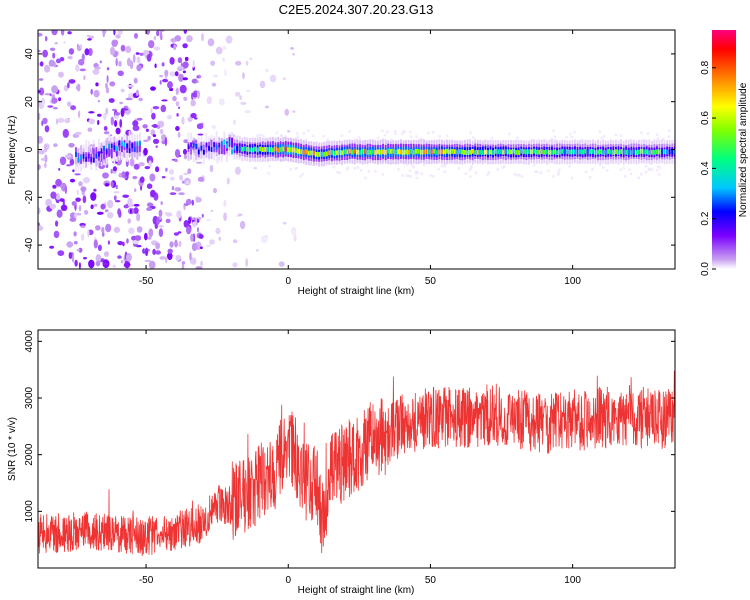 This screenshot has height=600, width=750. What do you see at coordinates (431, 281) in the screenshot?
I see `x-tick-label: 50` at bounding box center [431, 281].